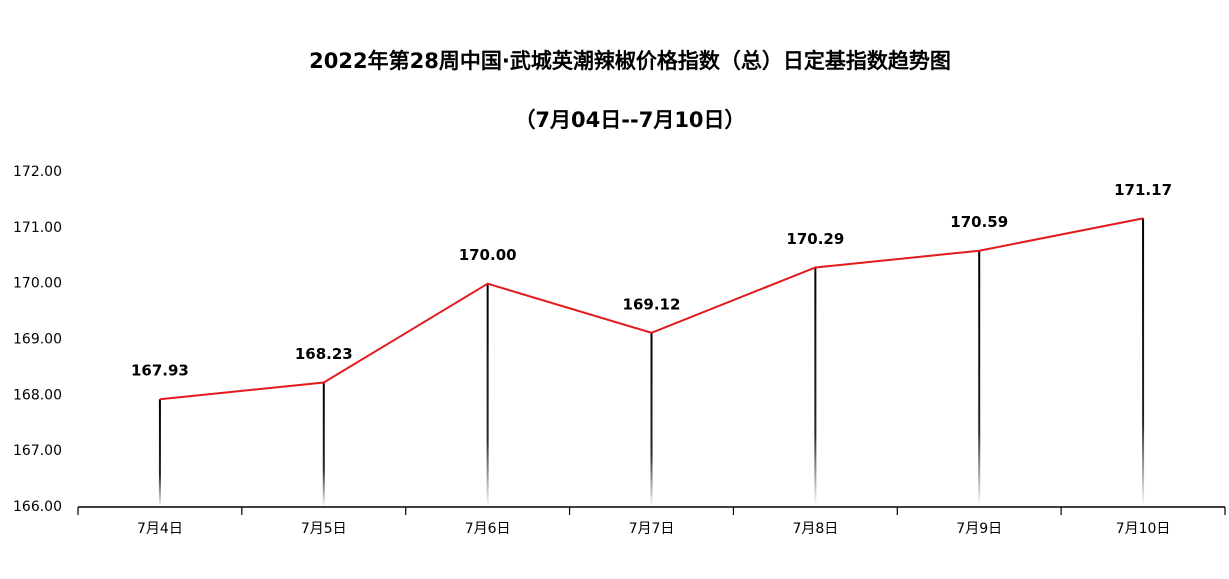 The height and width of the screenshot is (579, 1229). Describe the element at coordinates (1143, 190) in the screenshot. I see `value-label: 171.17` at that location.